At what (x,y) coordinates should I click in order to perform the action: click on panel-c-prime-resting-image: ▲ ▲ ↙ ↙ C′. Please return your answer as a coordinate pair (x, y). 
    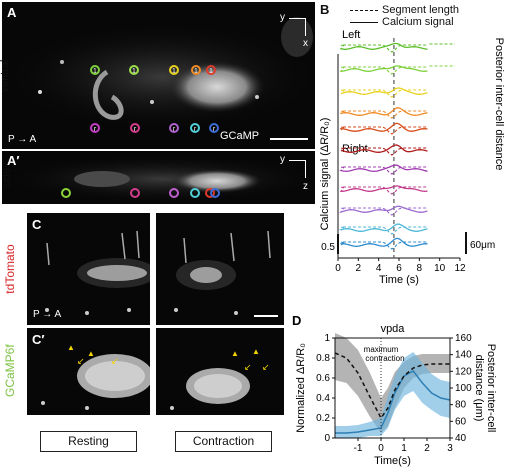
    Looking at the image, I should click on (88, 371).